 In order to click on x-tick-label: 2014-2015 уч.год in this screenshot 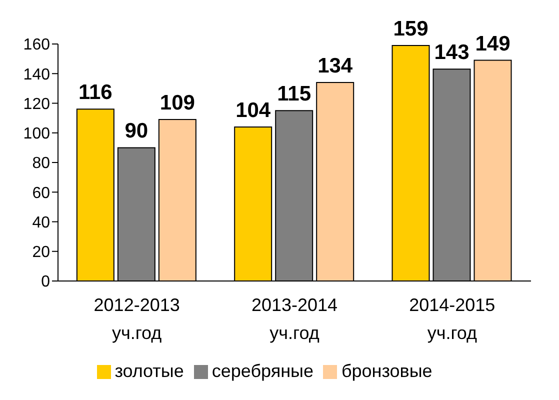, I will do `click(452, 319)`.